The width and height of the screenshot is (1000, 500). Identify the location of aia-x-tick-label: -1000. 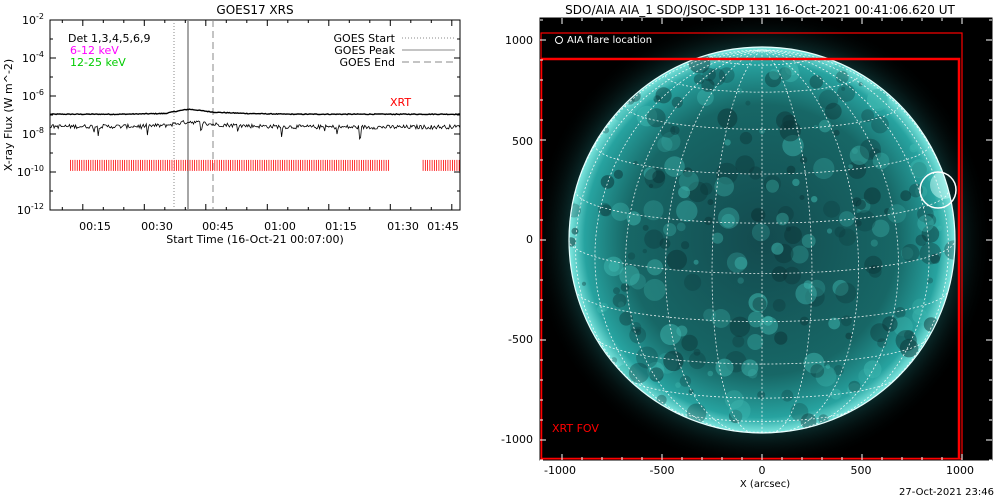
(560, 470).